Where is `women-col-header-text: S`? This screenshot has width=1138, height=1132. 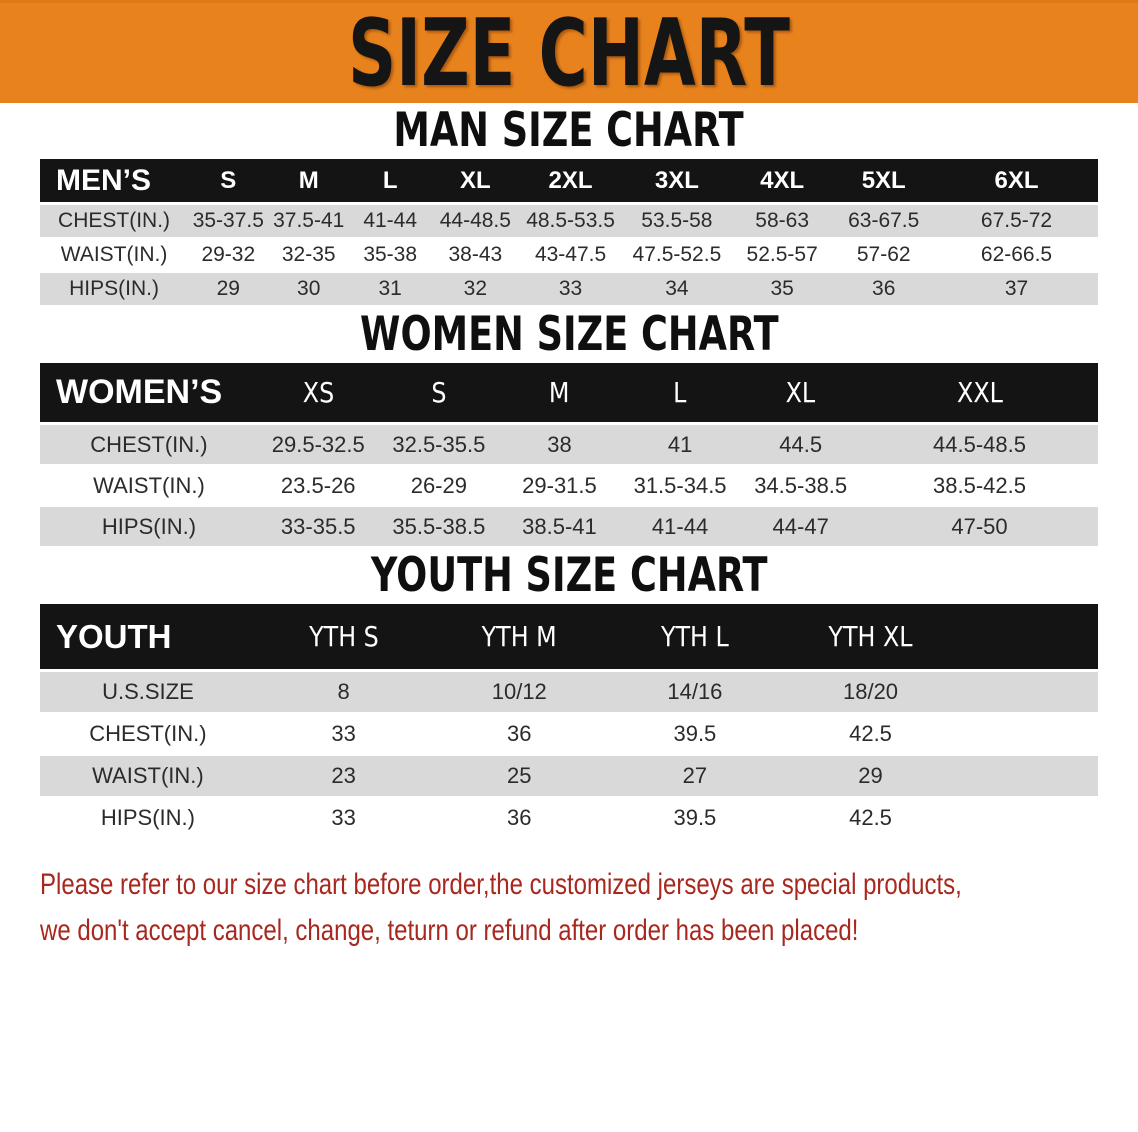 women-col-header-text: S is located at coordinates (439, 392).